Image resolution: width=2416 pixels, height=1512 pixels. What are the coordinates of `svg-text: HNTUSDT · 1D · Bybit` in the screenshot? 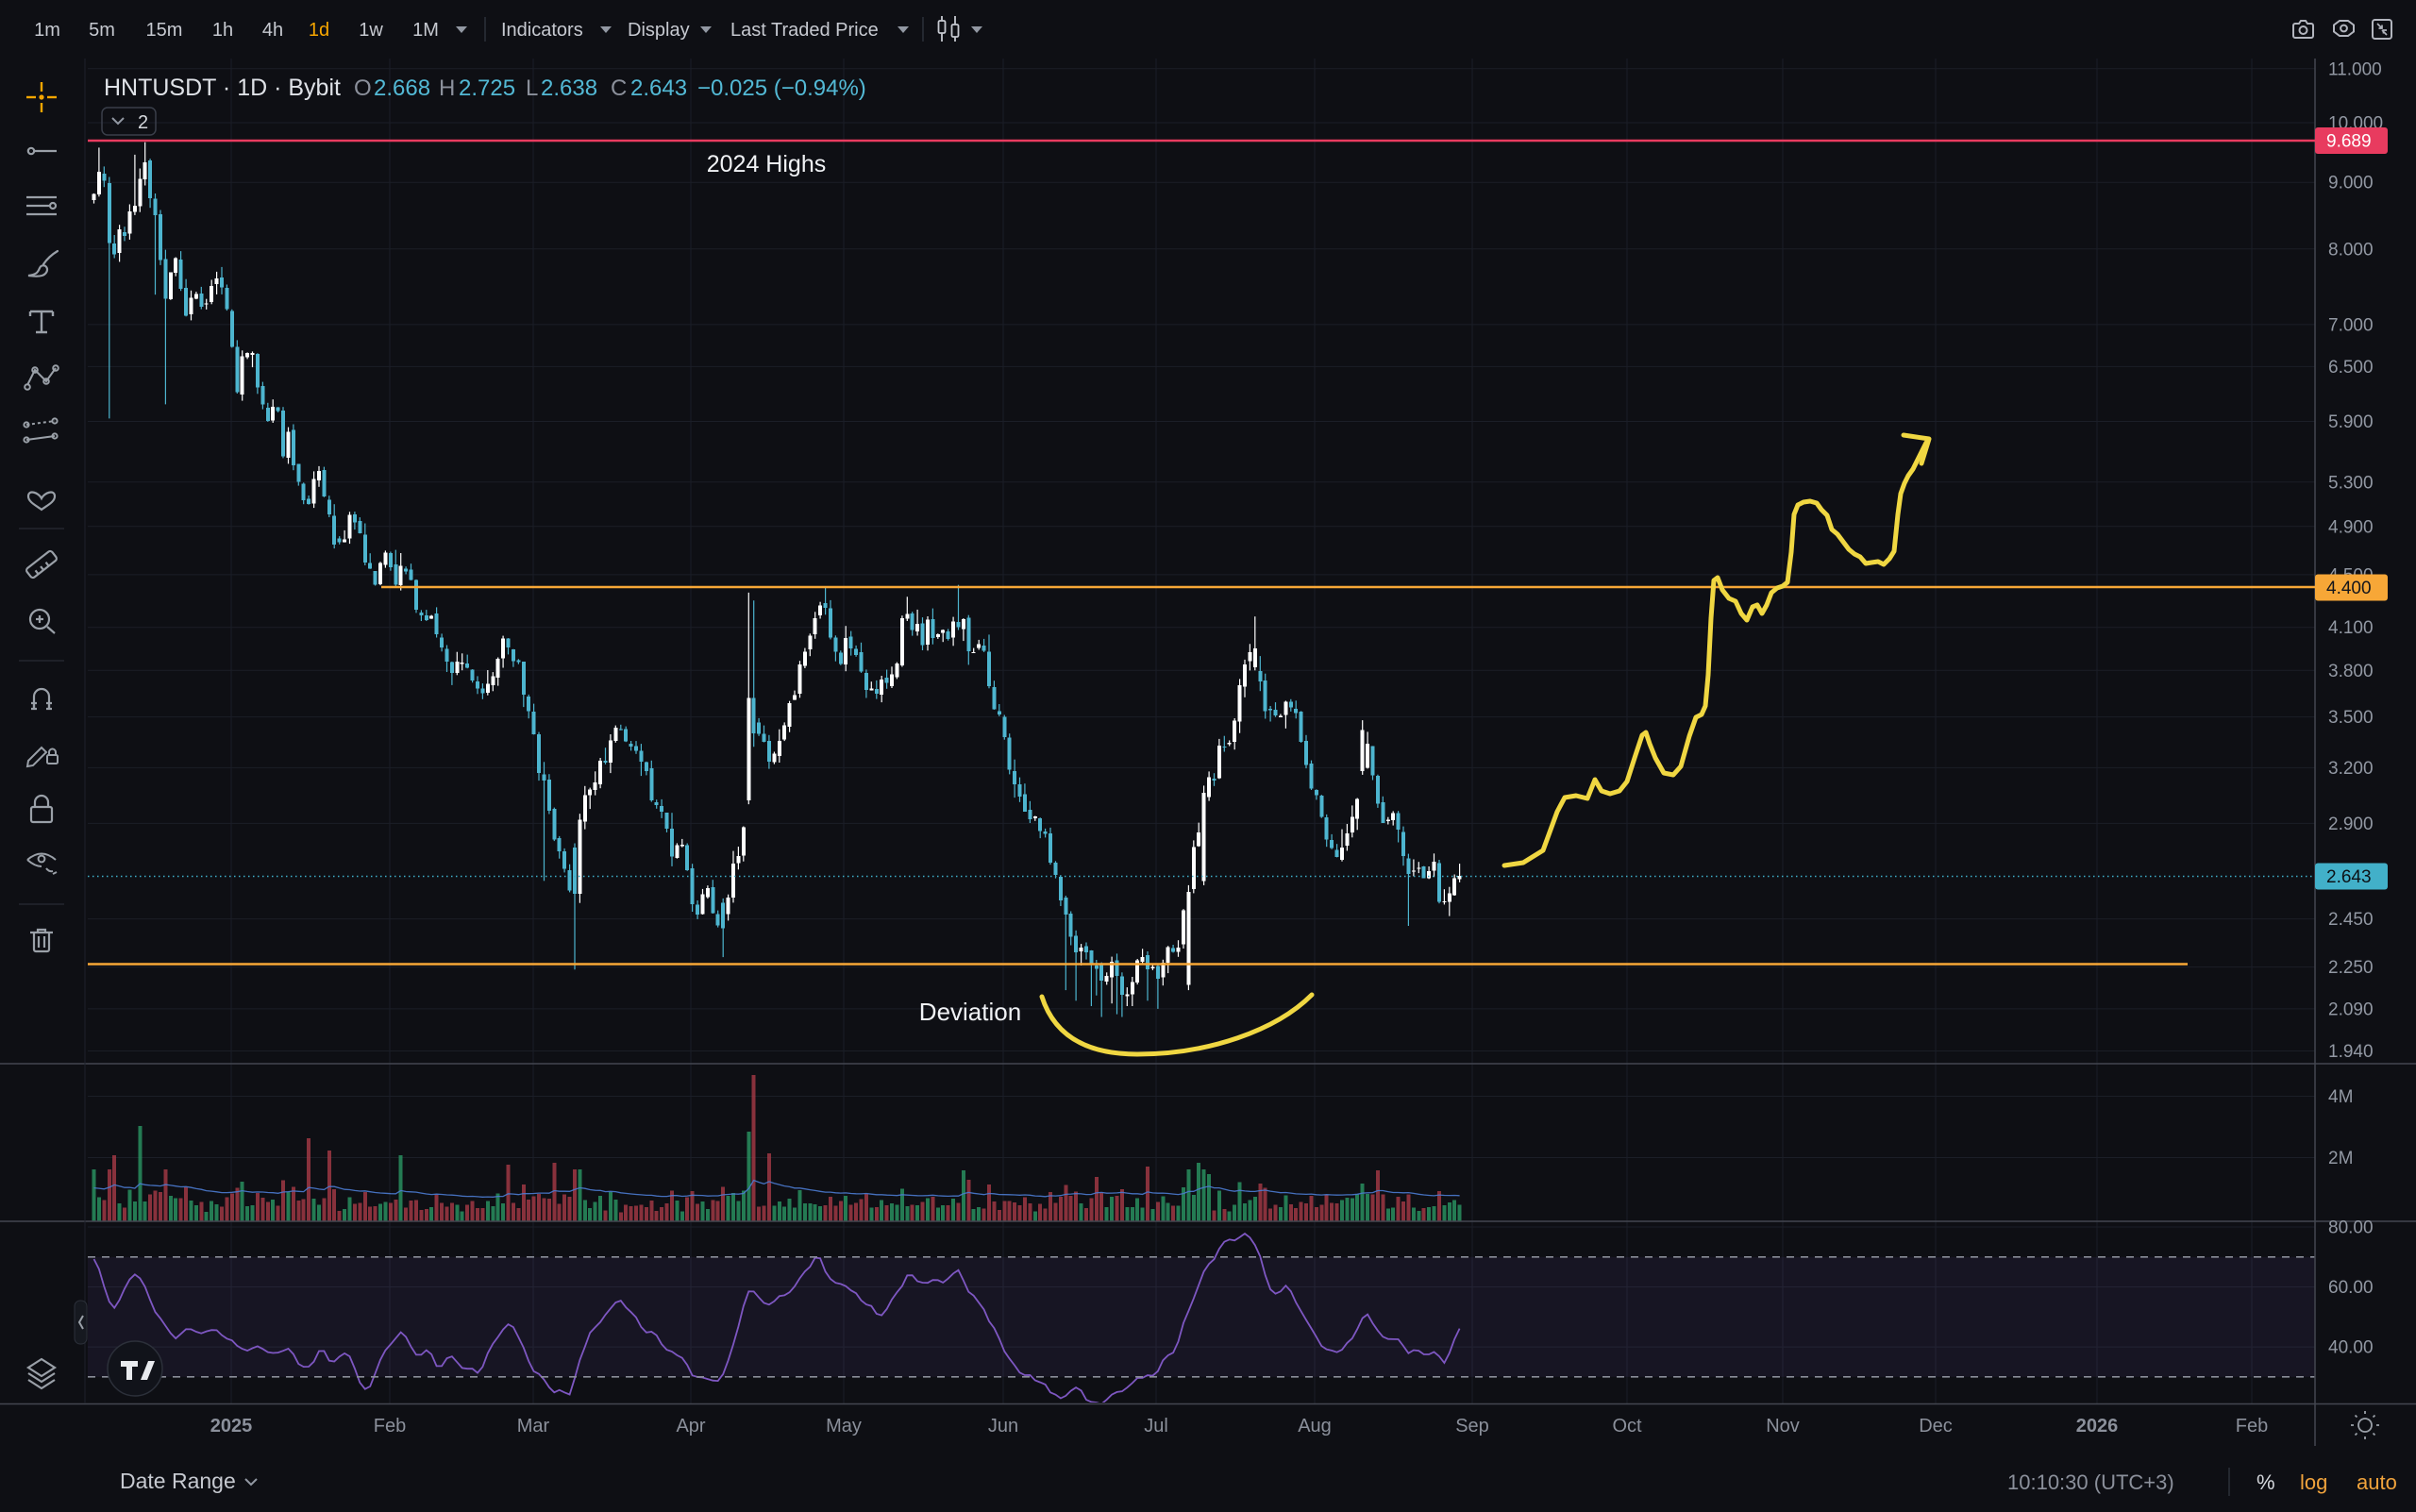 It's located at (222, 88).